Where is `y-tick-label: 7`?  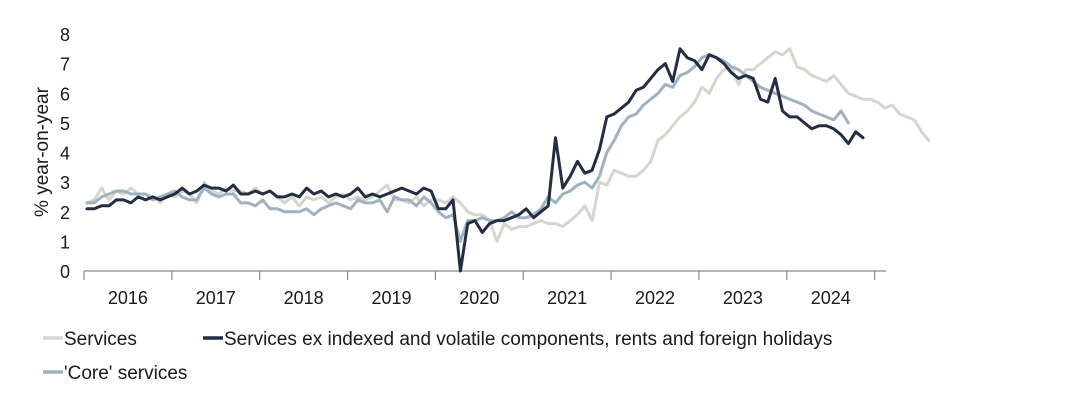
y-tick-label: 7 is located at coordinates (65, 65).